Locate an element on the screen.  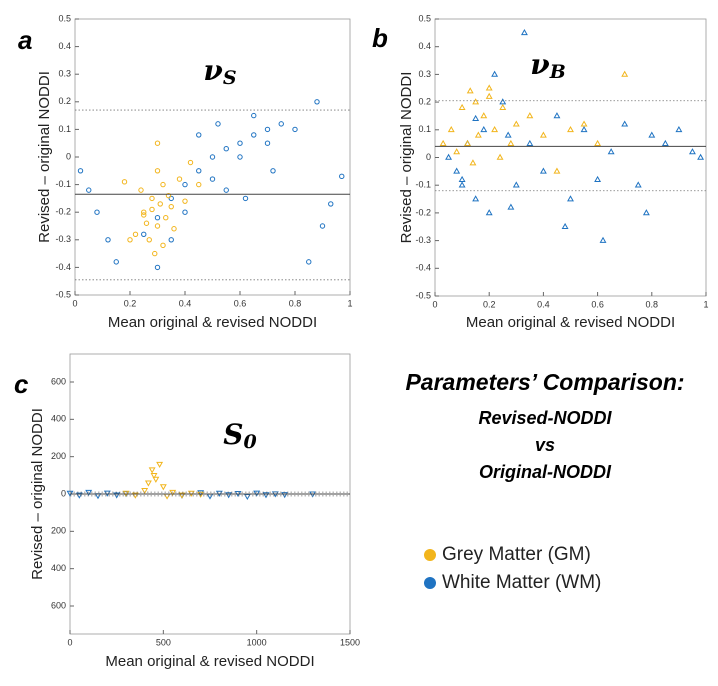
x-tick-label: 0.6 is located at coordinates (240, 303).